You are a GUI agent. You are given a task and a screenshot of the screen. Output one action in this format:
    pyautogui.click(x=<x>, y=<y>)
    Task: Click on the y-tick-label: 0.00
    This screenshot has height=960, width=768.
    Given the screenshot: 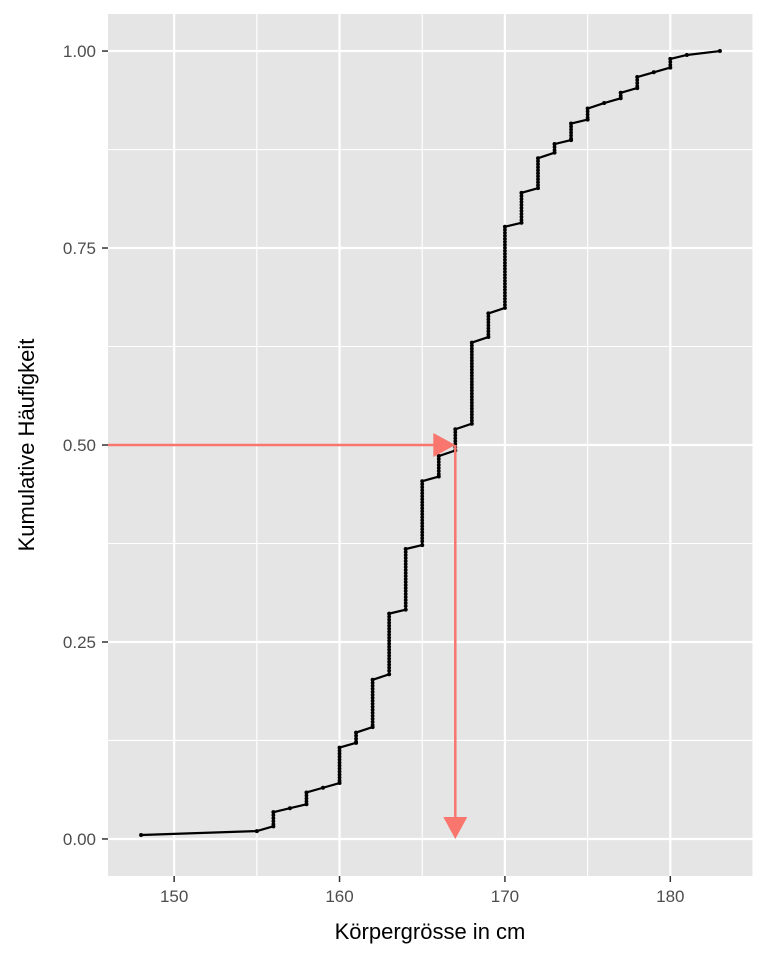 What is the action you would take?
    pyautogui.click(x=79, y=839)
    